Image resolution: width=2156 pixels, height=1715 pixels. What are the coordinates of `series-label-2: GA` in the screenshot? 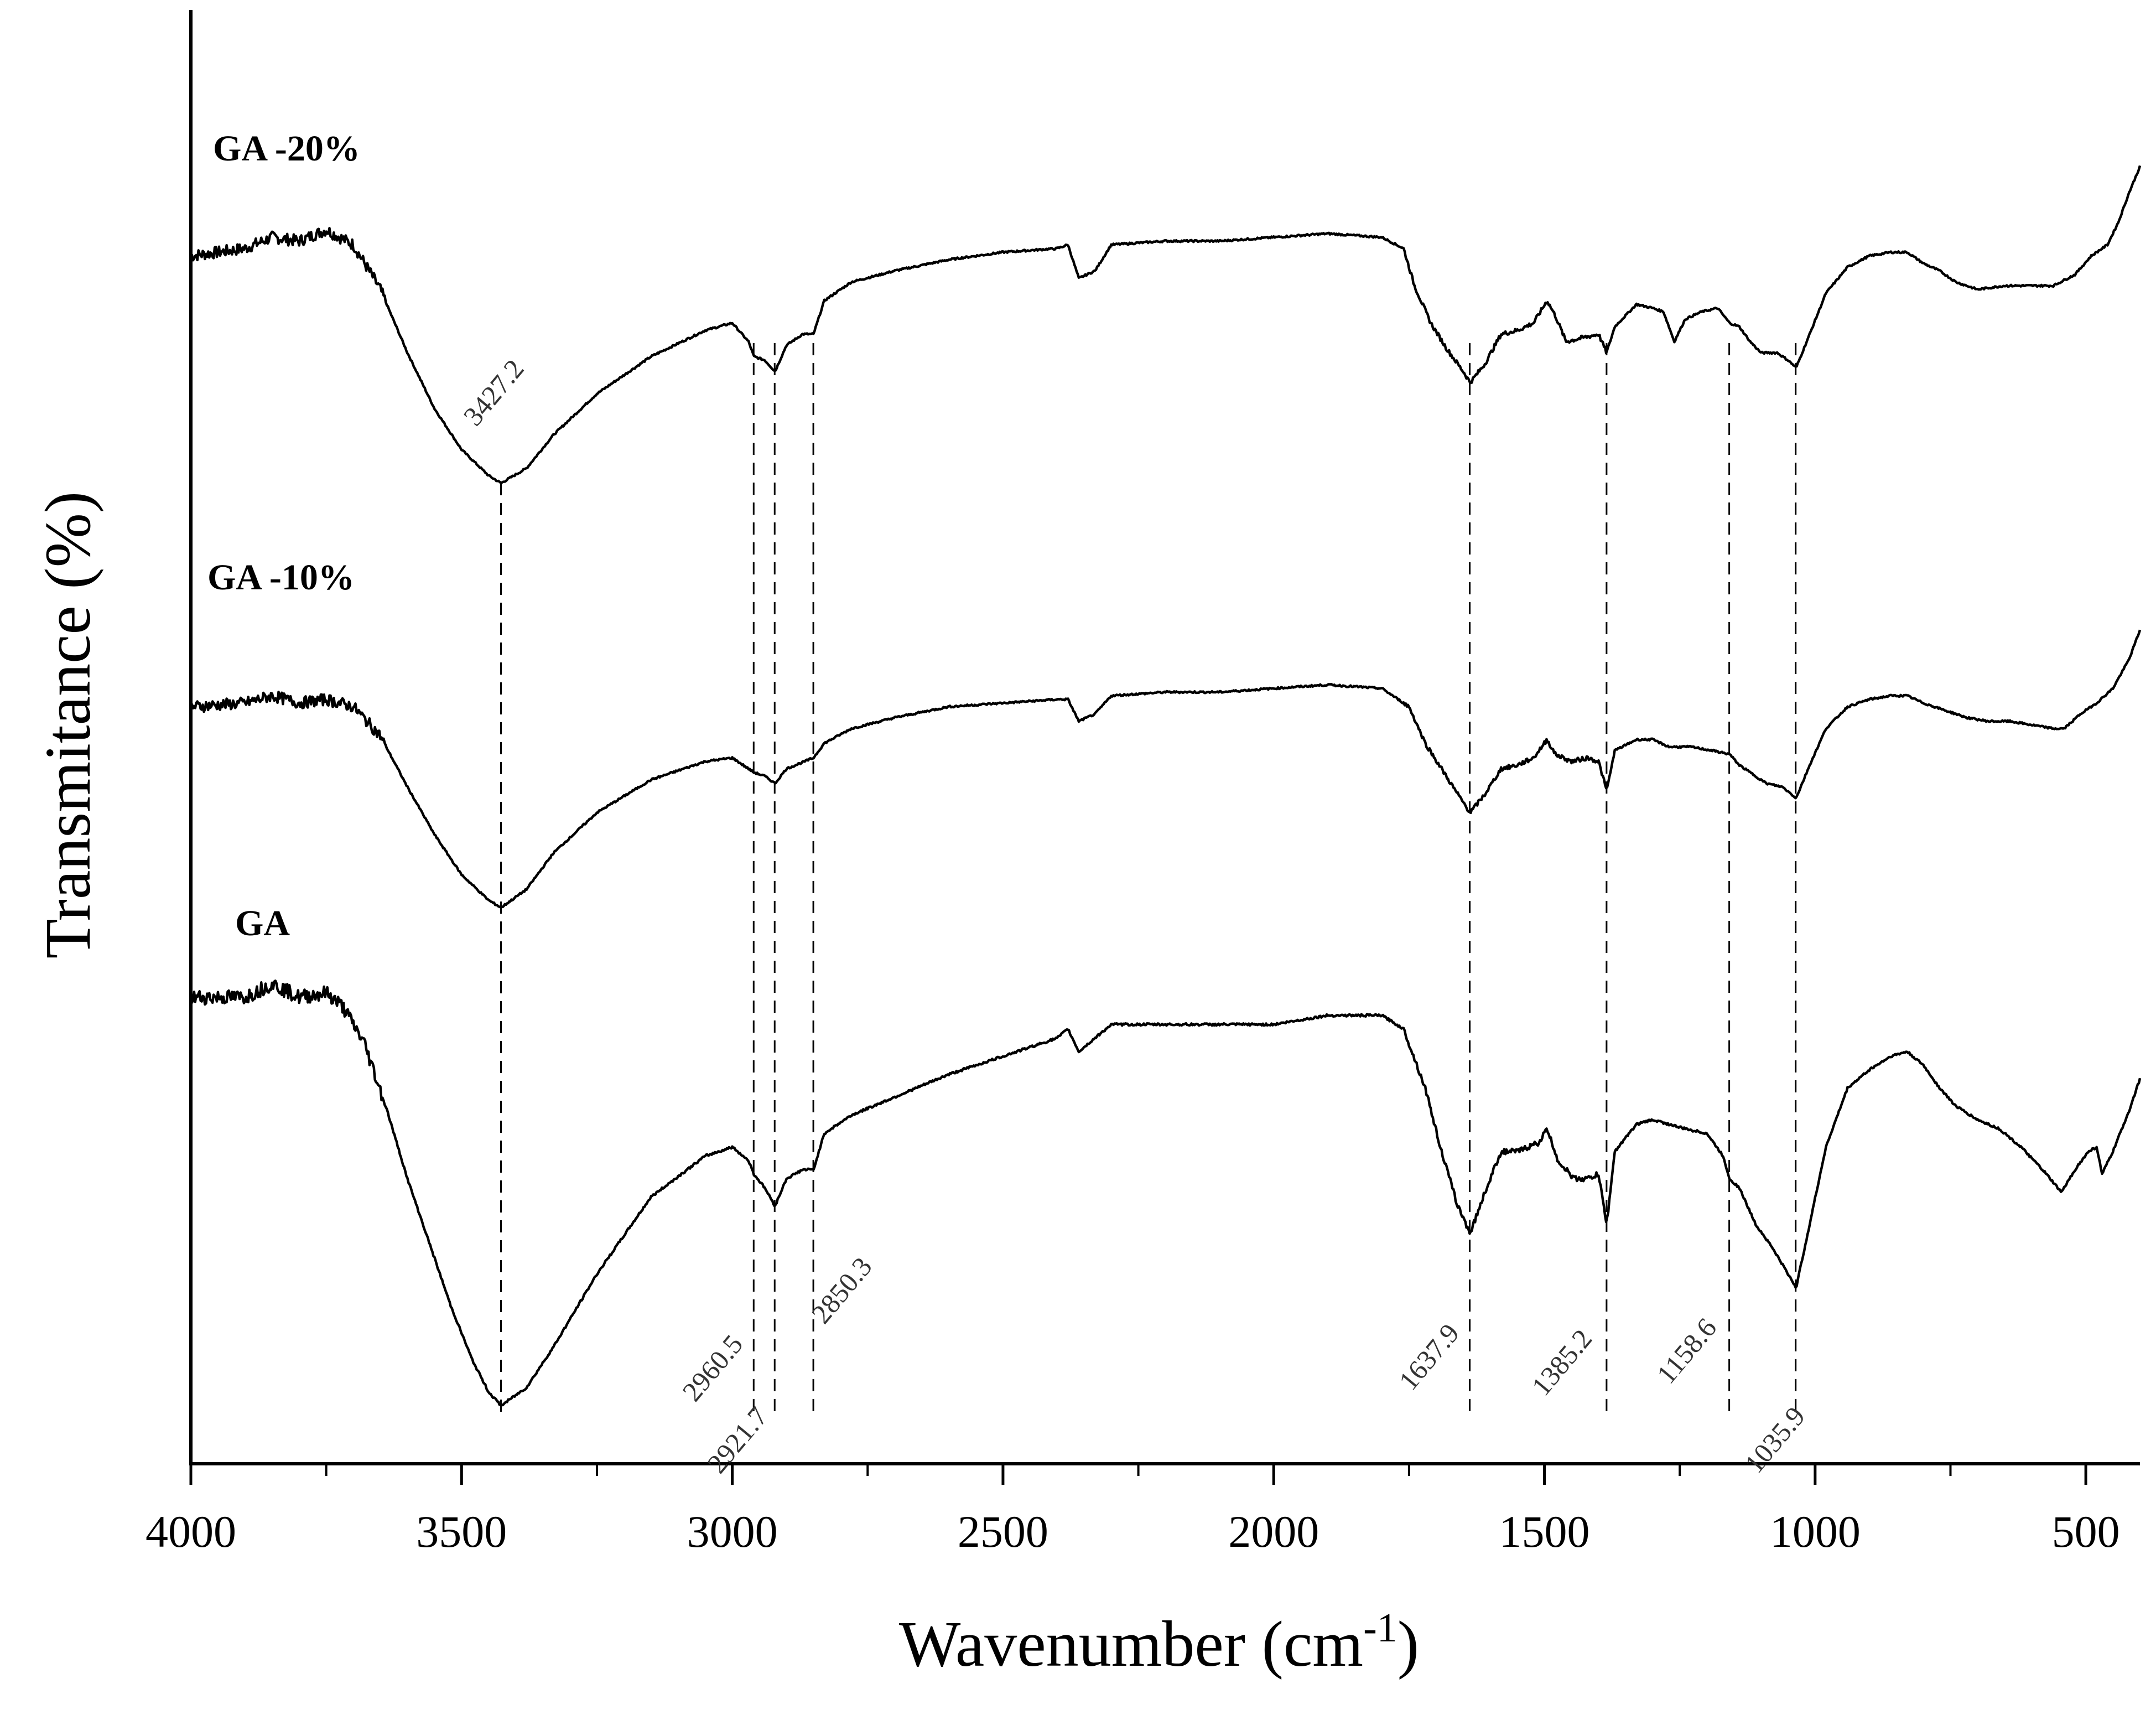 It's located at (262, 924).